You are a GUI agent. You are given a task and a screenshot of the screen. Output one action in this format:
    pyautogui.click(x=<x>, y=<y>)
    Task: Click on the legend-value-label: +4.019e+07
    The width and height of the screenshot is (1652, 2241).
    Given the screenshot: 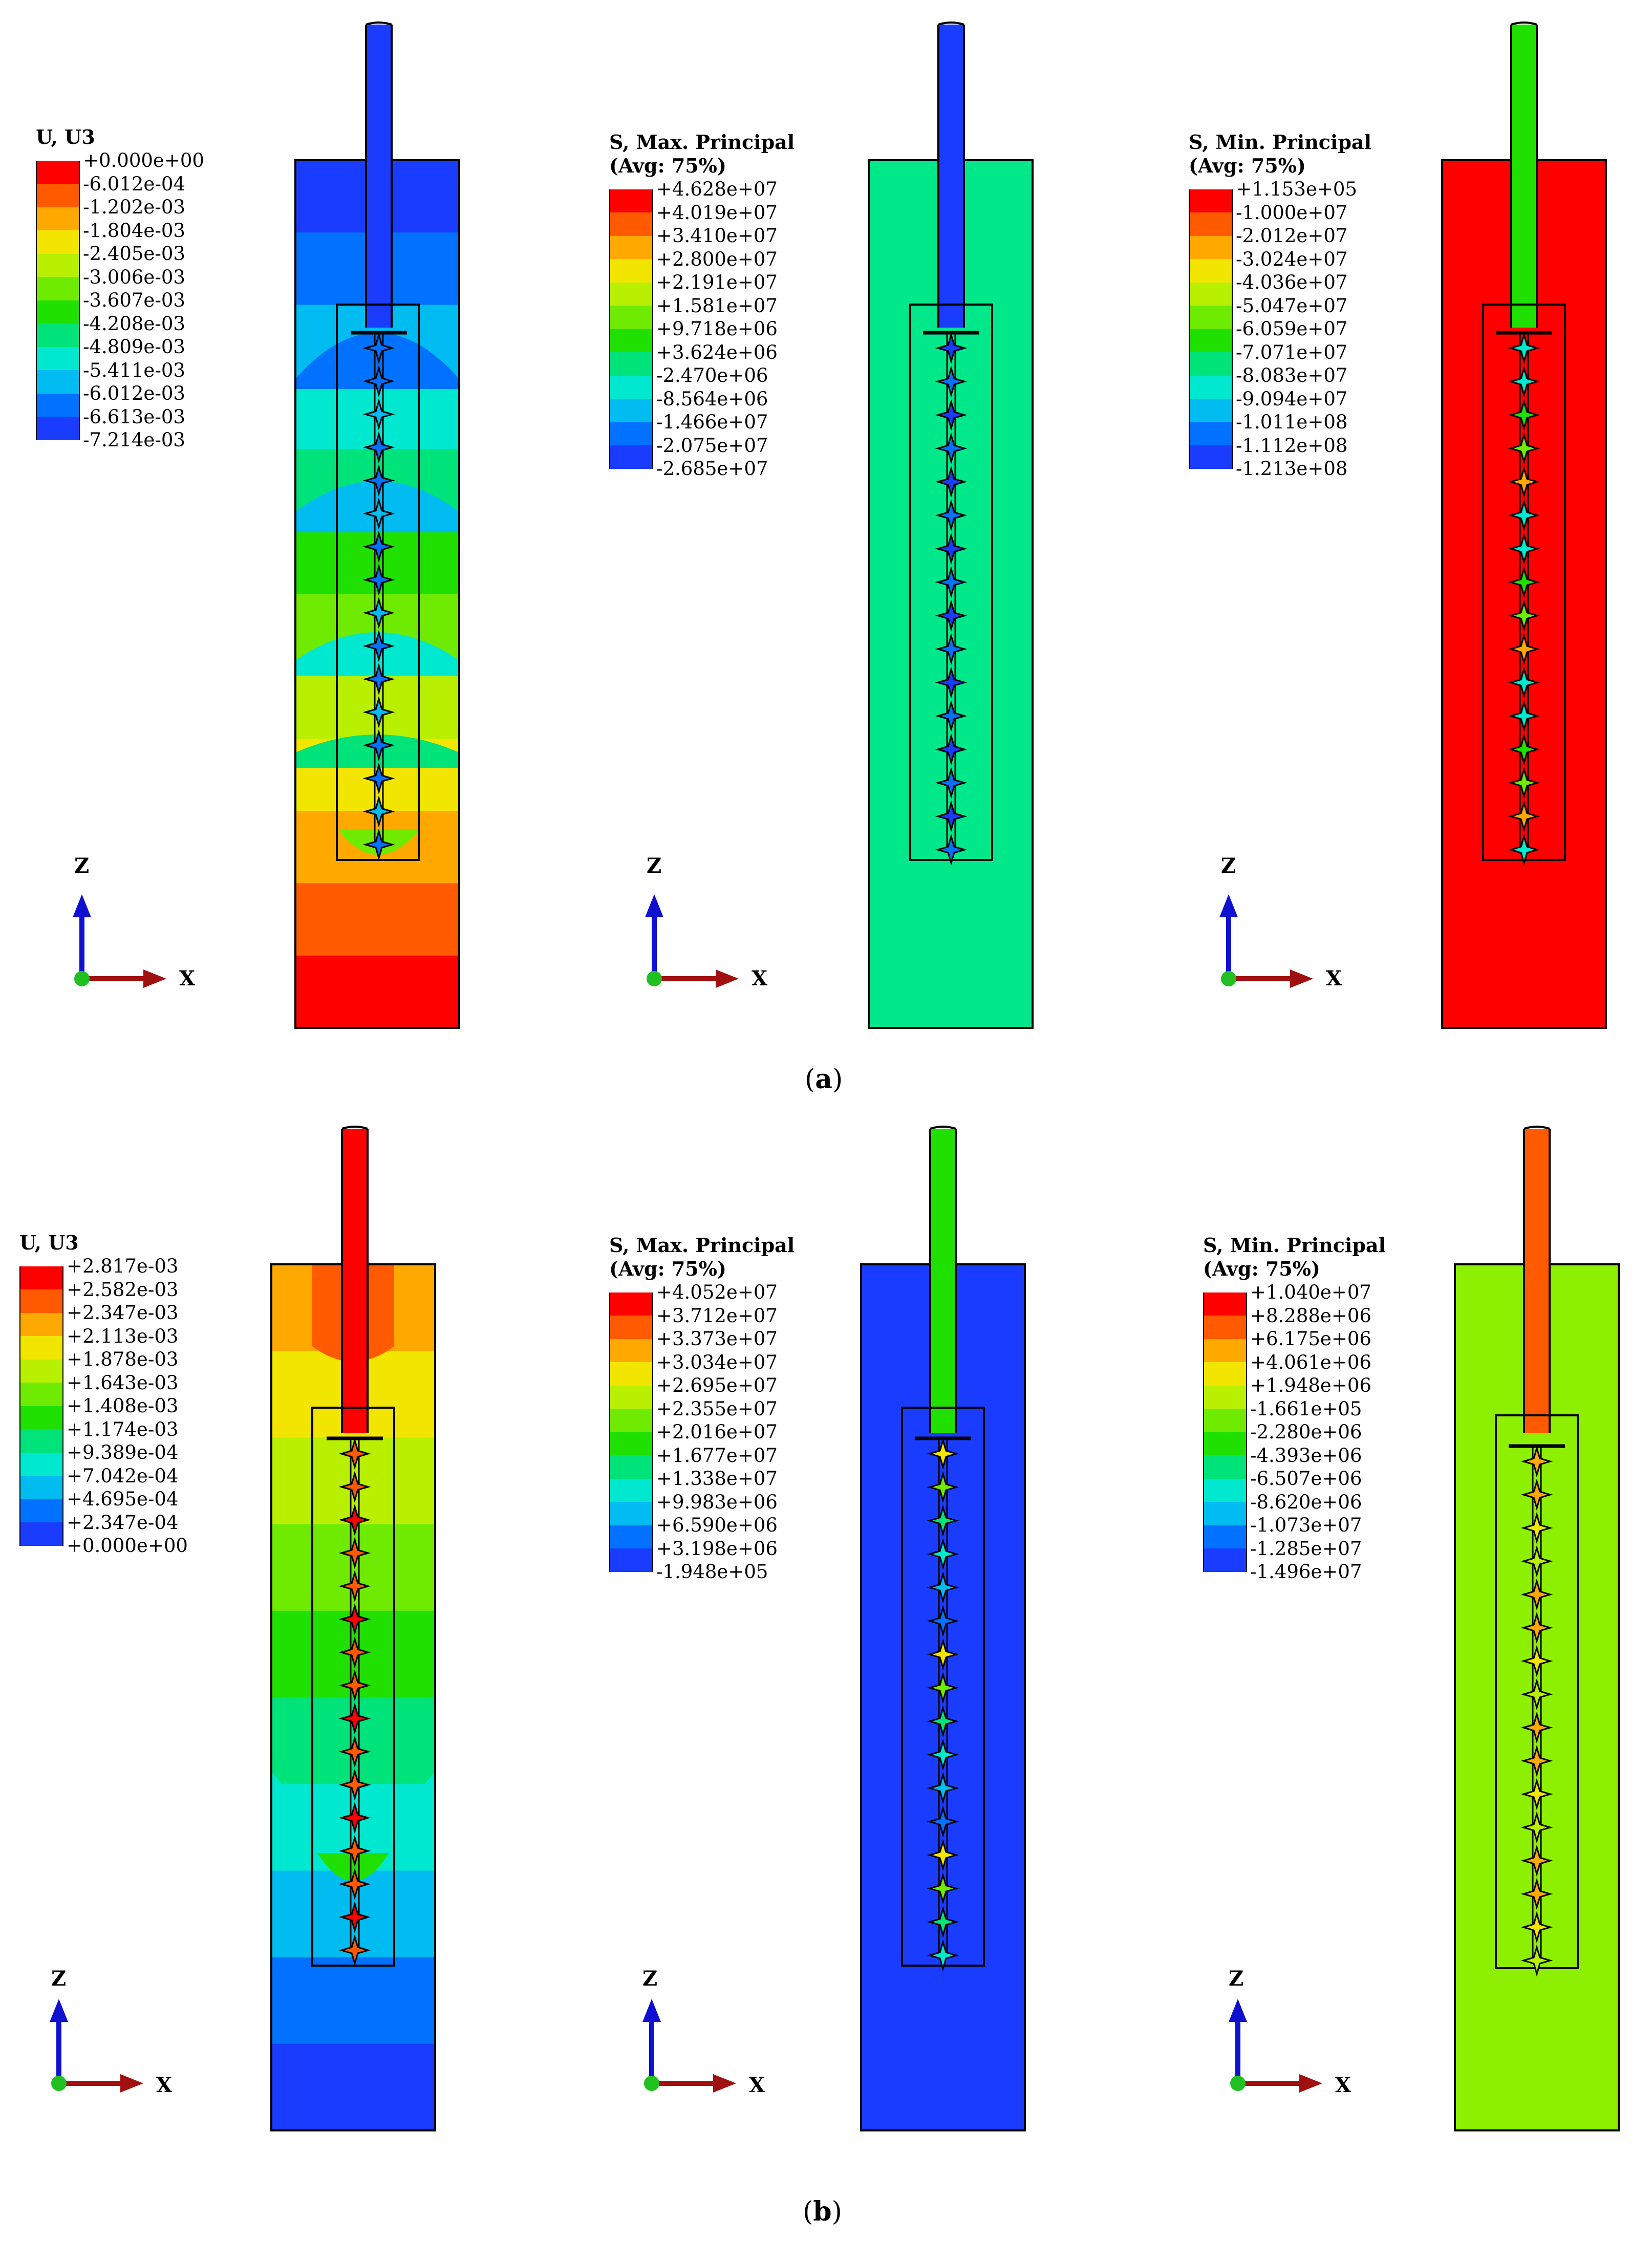 What is the action you would take?
    pyautogui.click(x=717, y=212)
    